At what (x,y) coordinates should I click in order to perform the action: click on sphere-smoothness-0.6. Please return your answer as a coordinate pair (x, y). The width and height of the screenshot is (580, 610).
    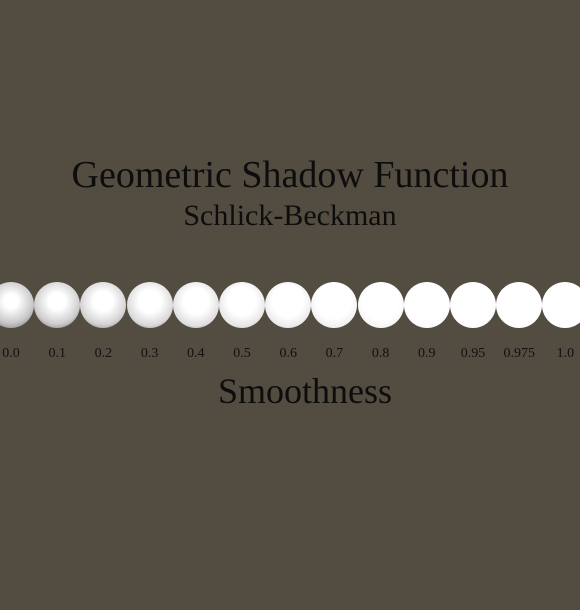
    Looking at the image, I should click on (288, 305).